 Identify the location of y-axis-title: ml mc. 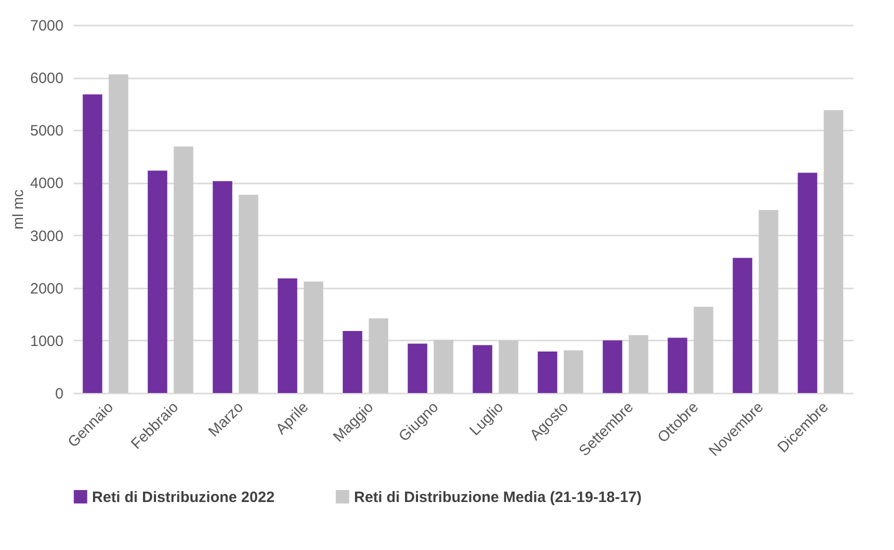
(19, 209).